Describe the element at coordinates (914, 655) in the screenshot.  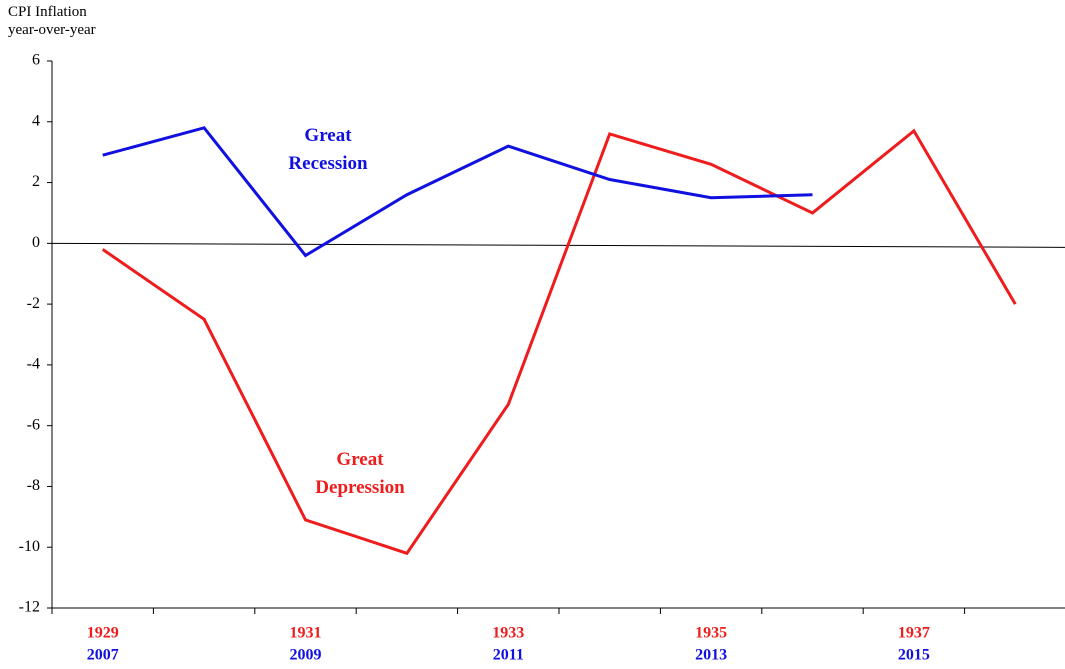
I see `x-tick-label: 2015` at that location.